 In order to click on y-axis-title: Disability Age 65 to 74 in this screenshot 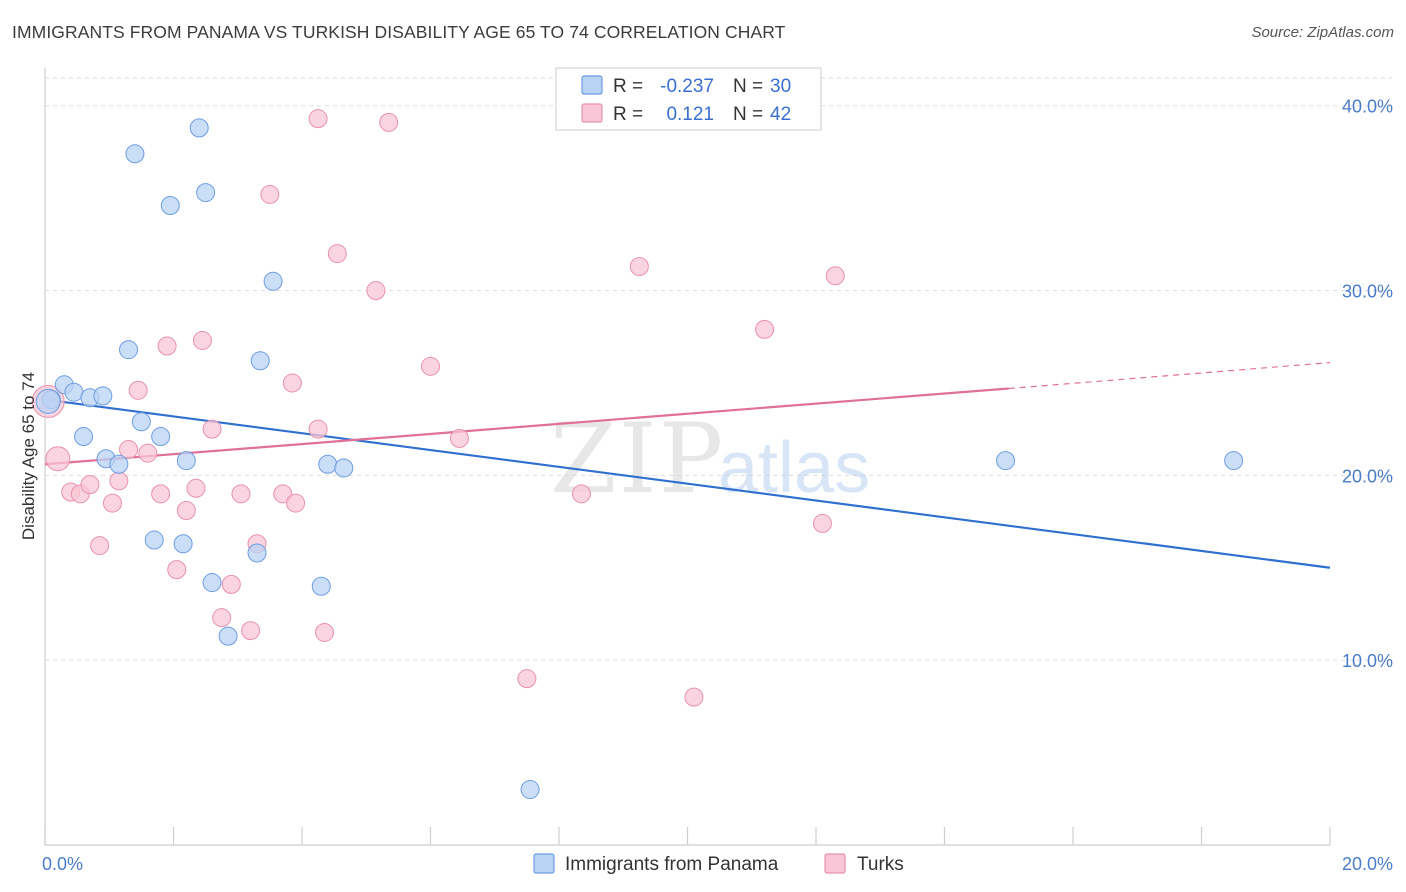, I will do `click(28, 456)`.